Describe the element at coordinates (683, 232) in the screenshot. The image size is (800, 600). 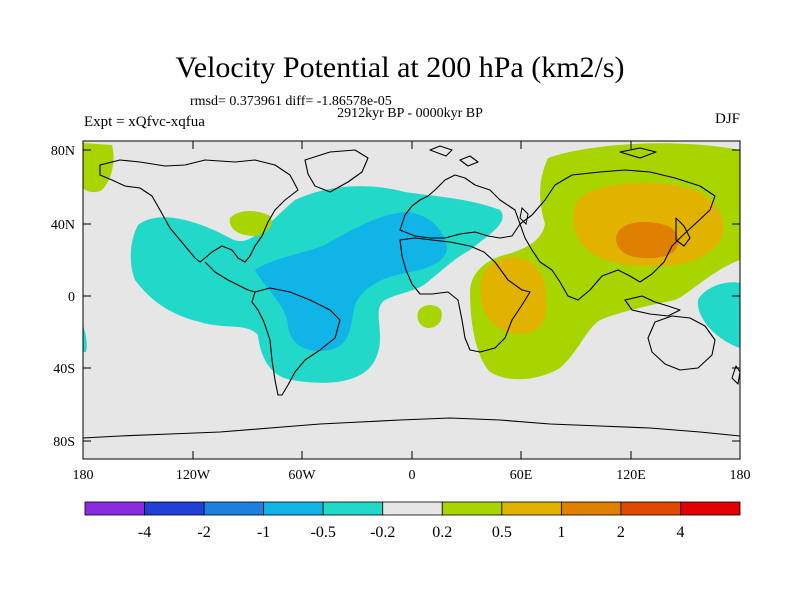
I see `coast-japan` at that location.